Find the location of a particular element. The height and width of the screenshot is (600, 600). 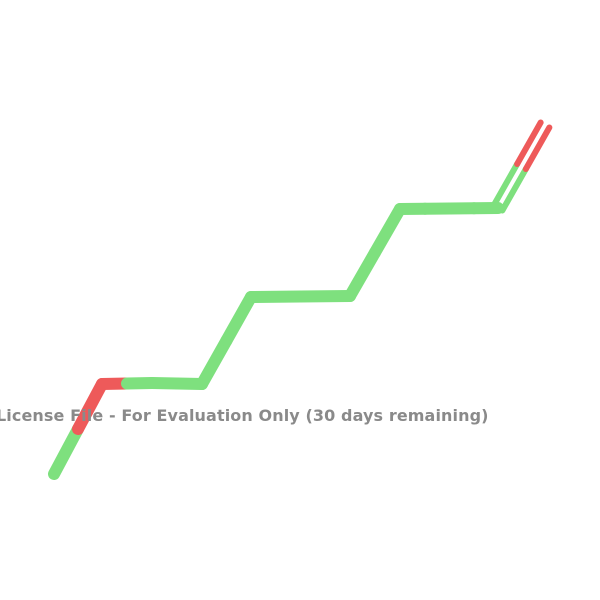

bond-5-half-b is located at coordinates (387, 231).